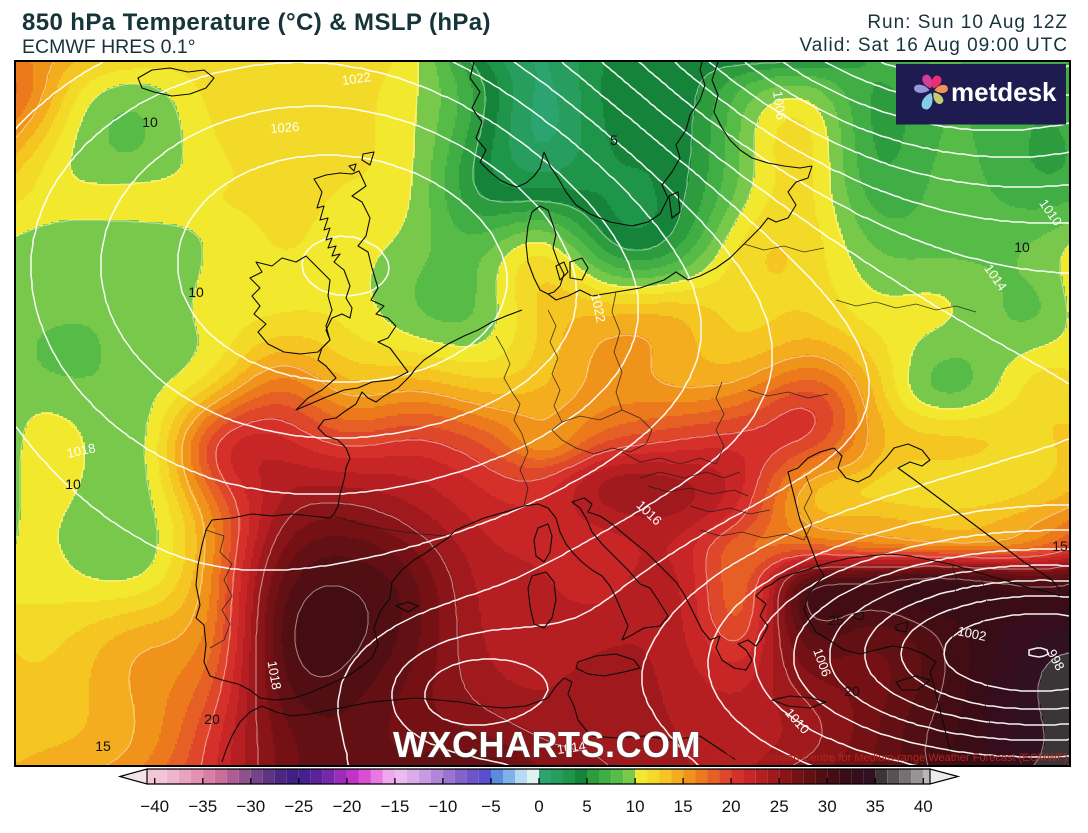  Describe the element at coordinates (154, 806) in the screenshot. I see `svg-text: −40` at that location.